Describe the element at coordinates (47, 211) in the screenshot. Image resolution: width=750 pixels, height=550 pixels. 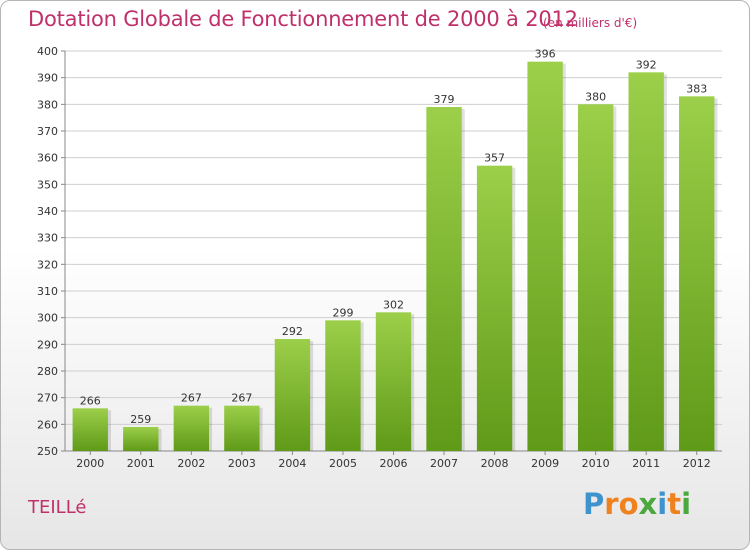
I see `y-tick-label: 340` at that location.